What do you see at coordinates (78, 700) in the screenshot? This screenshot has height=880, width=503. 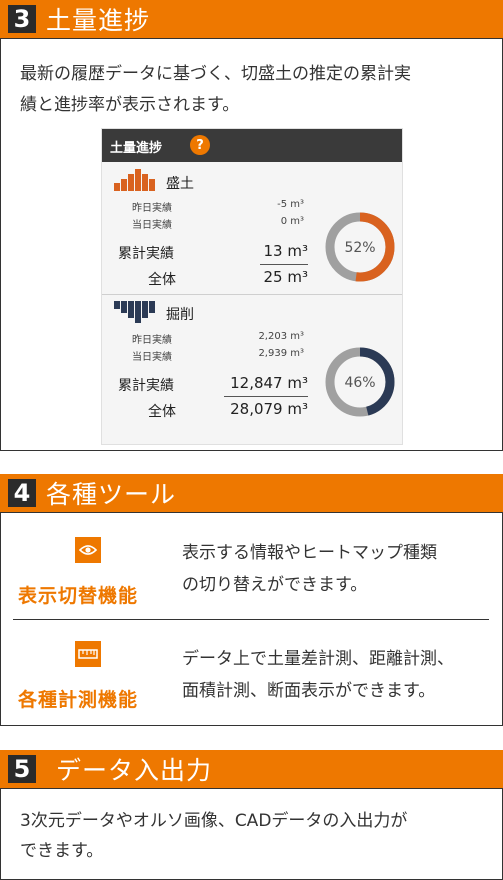 I see `tool-name-measure: 各種計測機能` at bounding box center [78, 700].